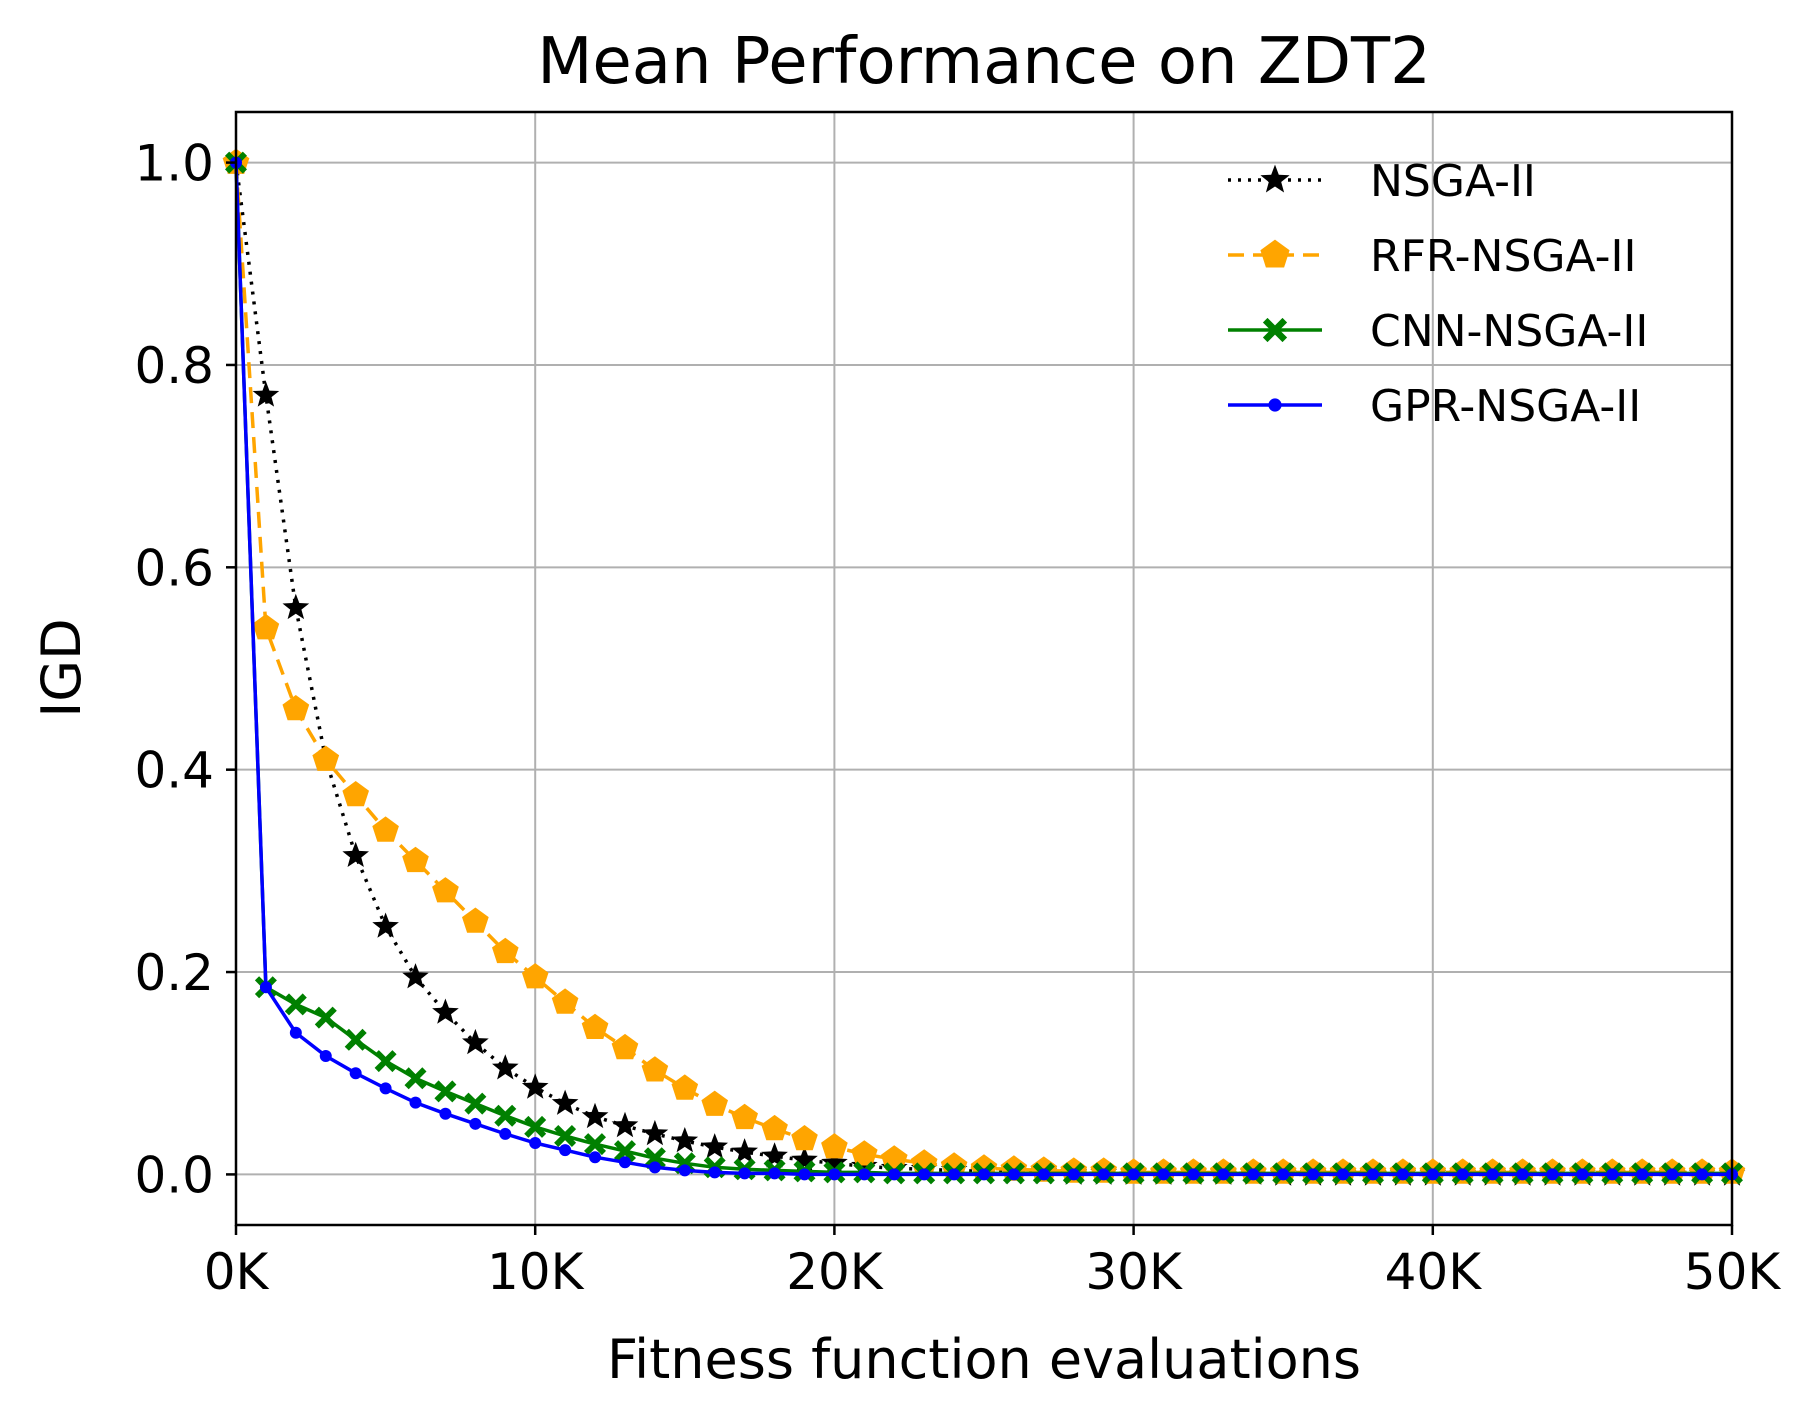 The image size is (1813, 1416). Describe the element at coordinates (835, 1272) in the screenshot. I see `x-tick-label: 20K` at that location.